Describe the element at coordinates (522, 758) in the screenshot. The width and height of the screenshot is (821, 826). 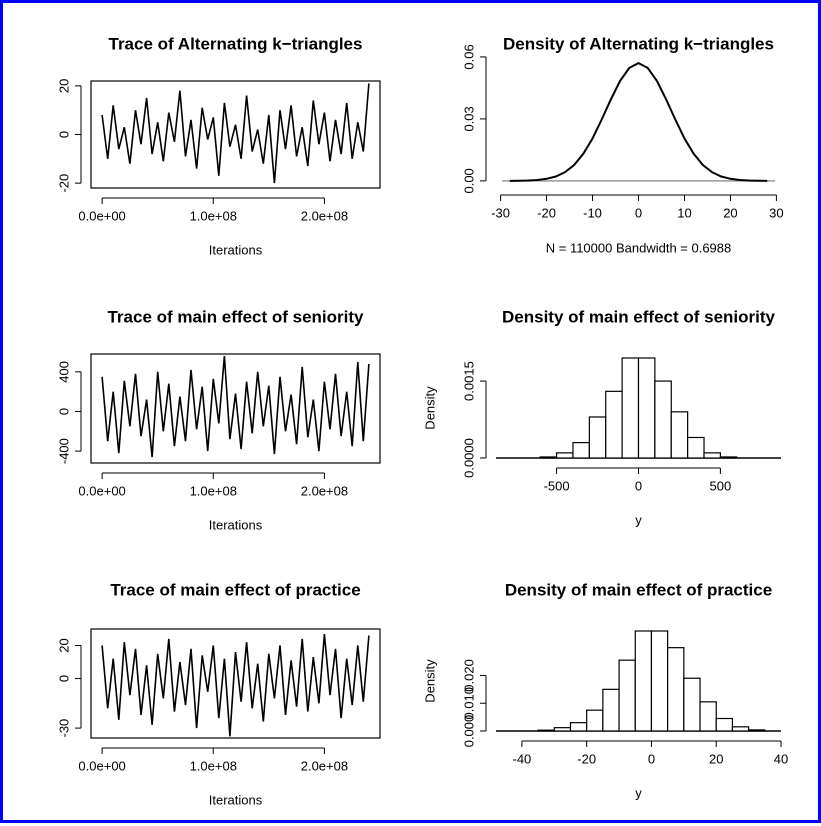
I see `x-tick-label: -40` at that location.